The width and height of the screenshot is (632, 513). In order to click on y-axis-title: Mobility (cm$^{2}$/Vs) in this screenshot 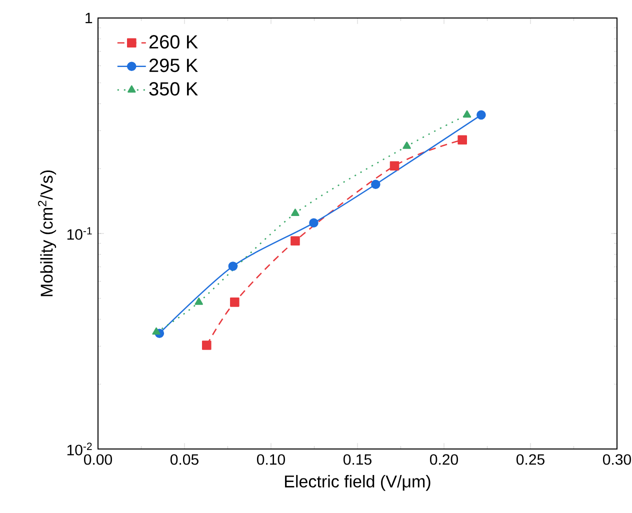, I will do `click(47, 233)`.